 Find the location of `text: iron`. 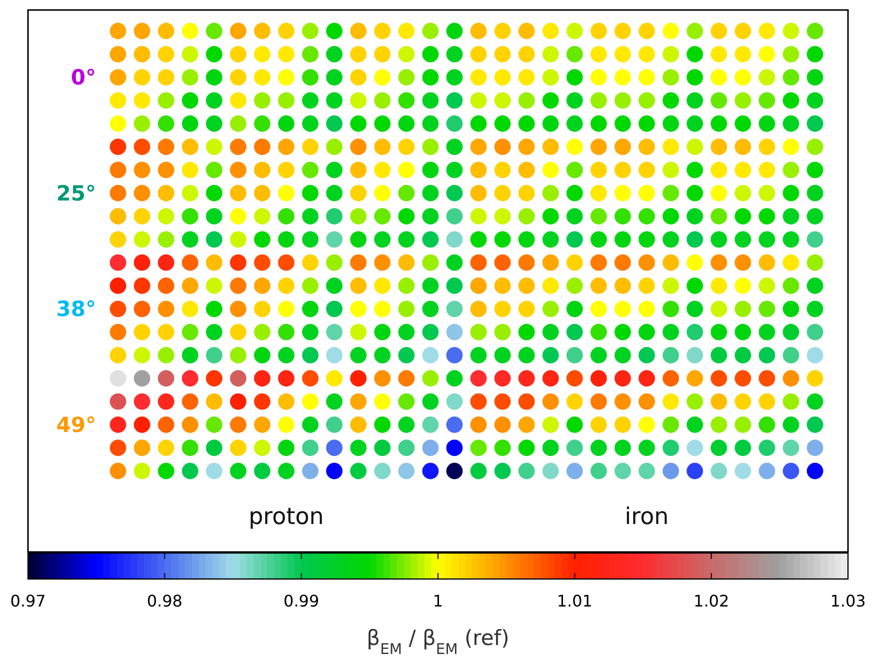

text: iron is located at coordinates (646, 517).